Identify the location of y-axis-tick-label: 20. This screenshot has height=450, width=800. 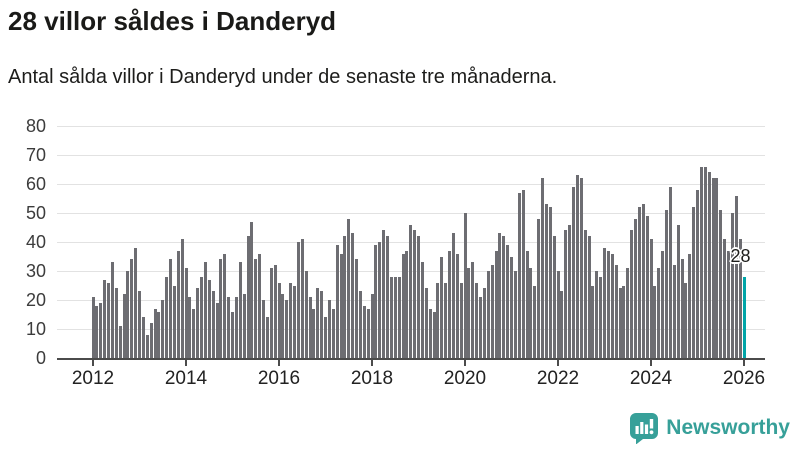
(35, 300).